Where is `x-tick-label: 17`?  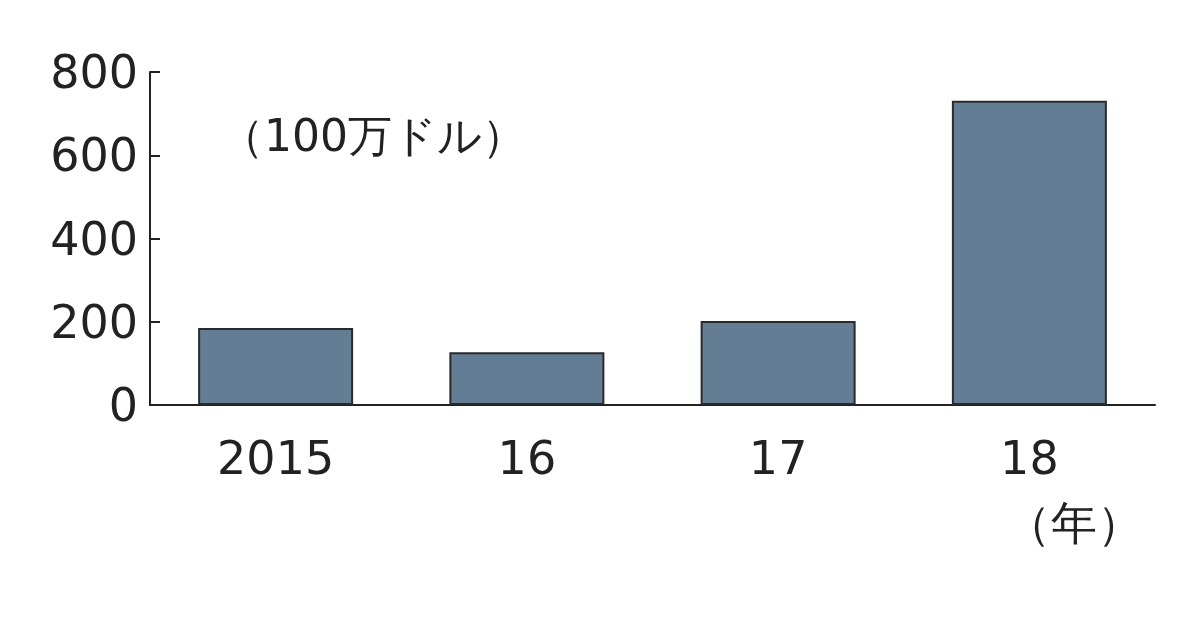
x-tick-label: 17 is located at coordinates (778, 458).